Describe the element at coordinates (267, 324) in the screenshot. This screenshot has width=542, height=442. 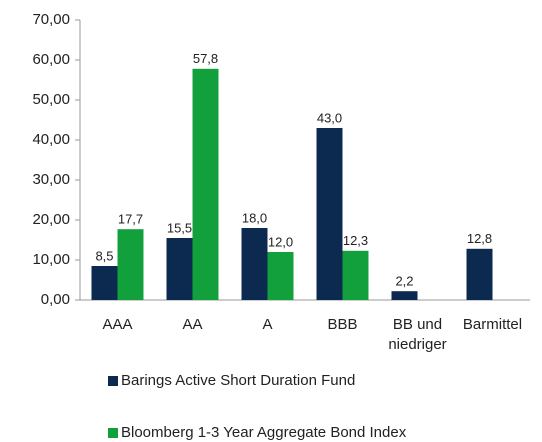
I see `x-tick-label: A` at that location.